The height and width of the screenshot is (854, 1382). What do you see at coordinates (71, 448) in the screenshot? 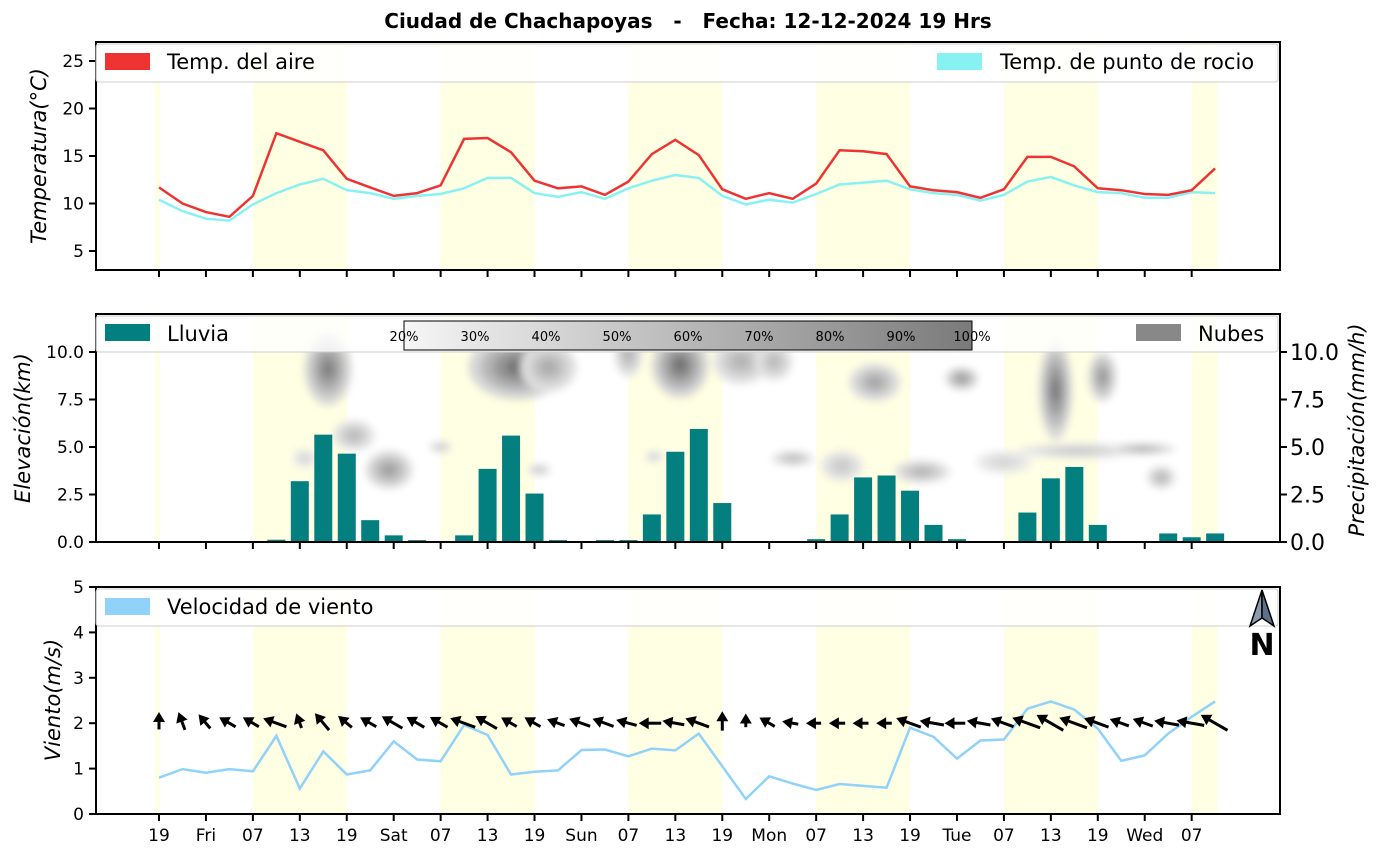
I see `elevation-y-axis: 0.0 2.5 5.0 7.5 10.0` at bounding box center [71, 448].